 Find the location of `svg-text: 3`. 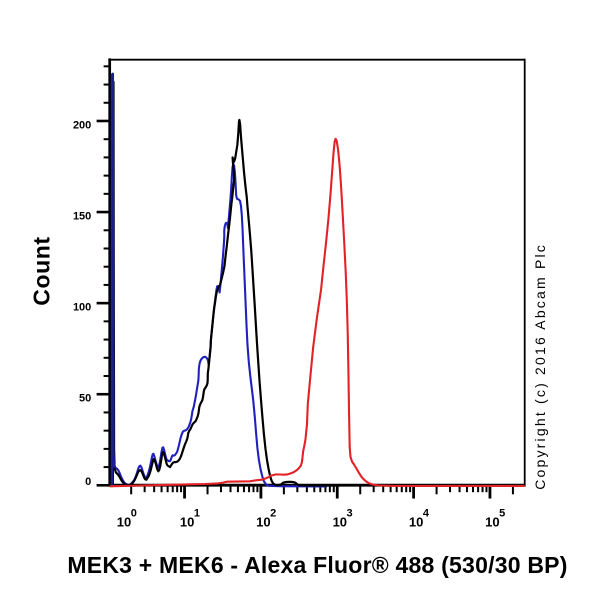

svg-text: 3 is located at coordinates (350, 514).